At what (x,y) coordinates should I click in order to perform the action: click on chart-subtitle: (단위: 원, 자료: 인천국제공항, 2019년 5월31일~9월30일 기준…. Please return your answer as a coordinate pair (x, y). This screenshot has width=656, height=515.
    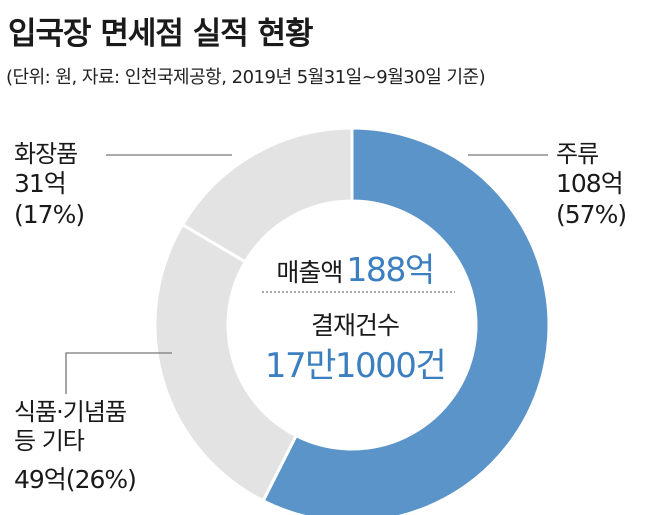
    Looking at the image, I should click on (246, 77).